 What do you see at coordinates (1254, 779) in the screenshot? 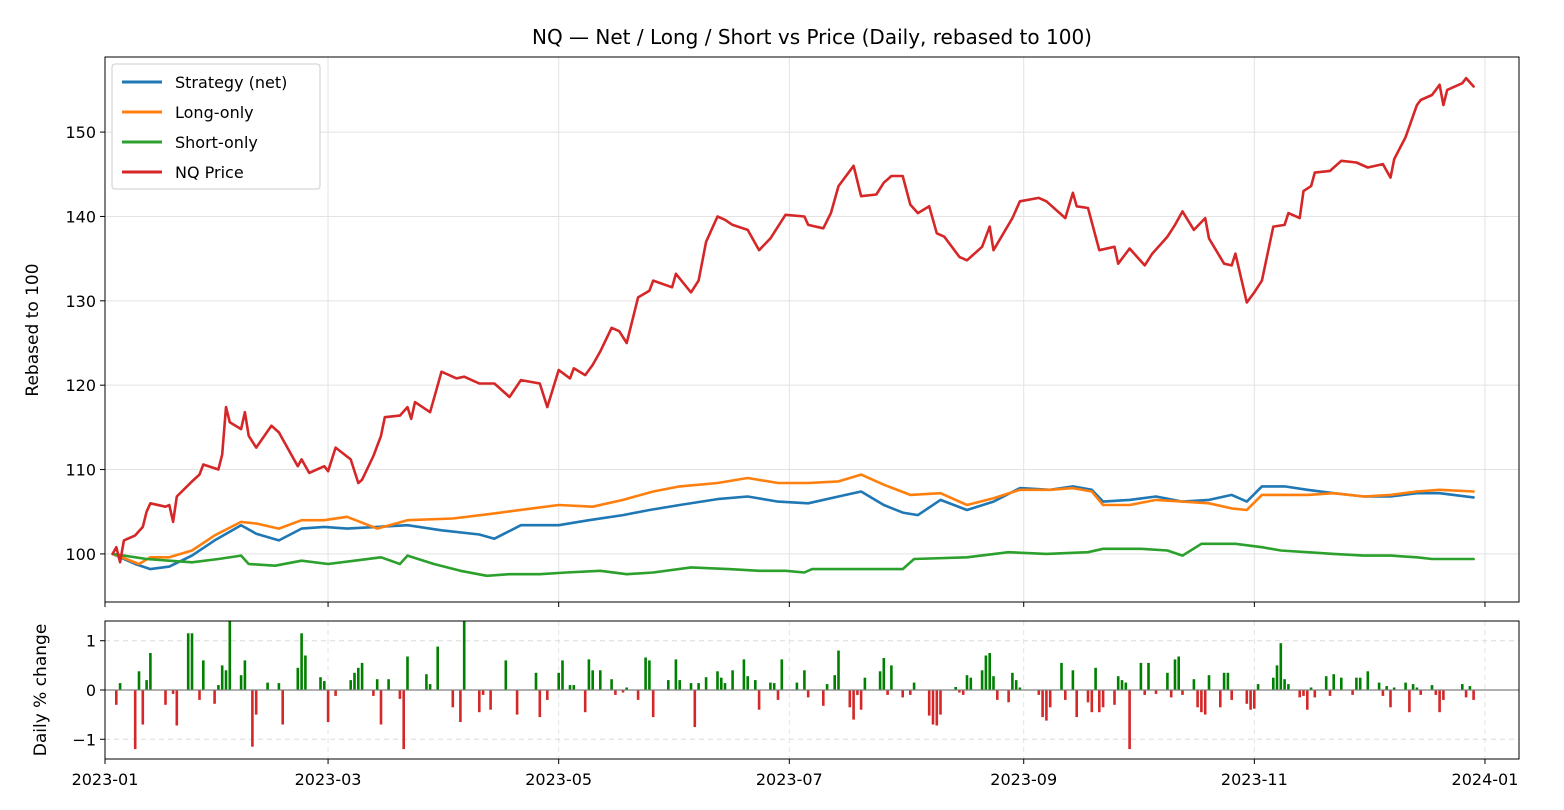
I see `x-tick-label: 2023-11` at bounding box center [1254, 779].